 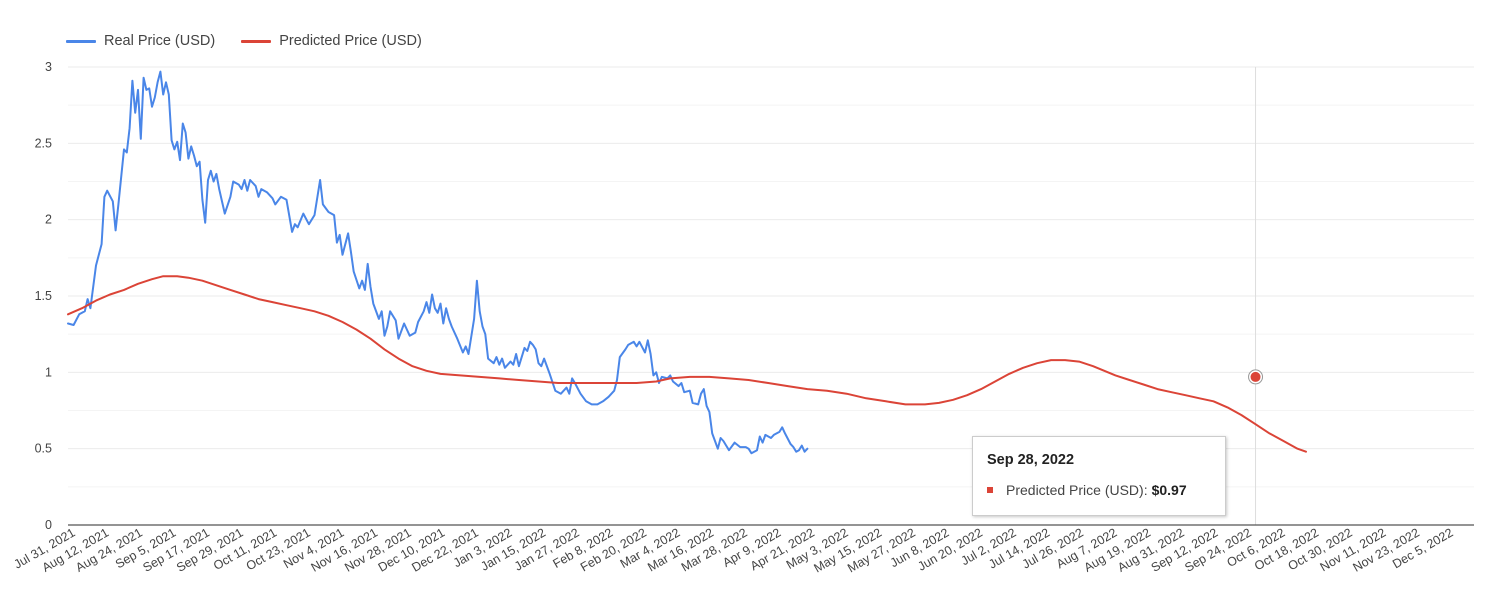 I want to click on y-tick-label: 2, so click(x=48, y=220).